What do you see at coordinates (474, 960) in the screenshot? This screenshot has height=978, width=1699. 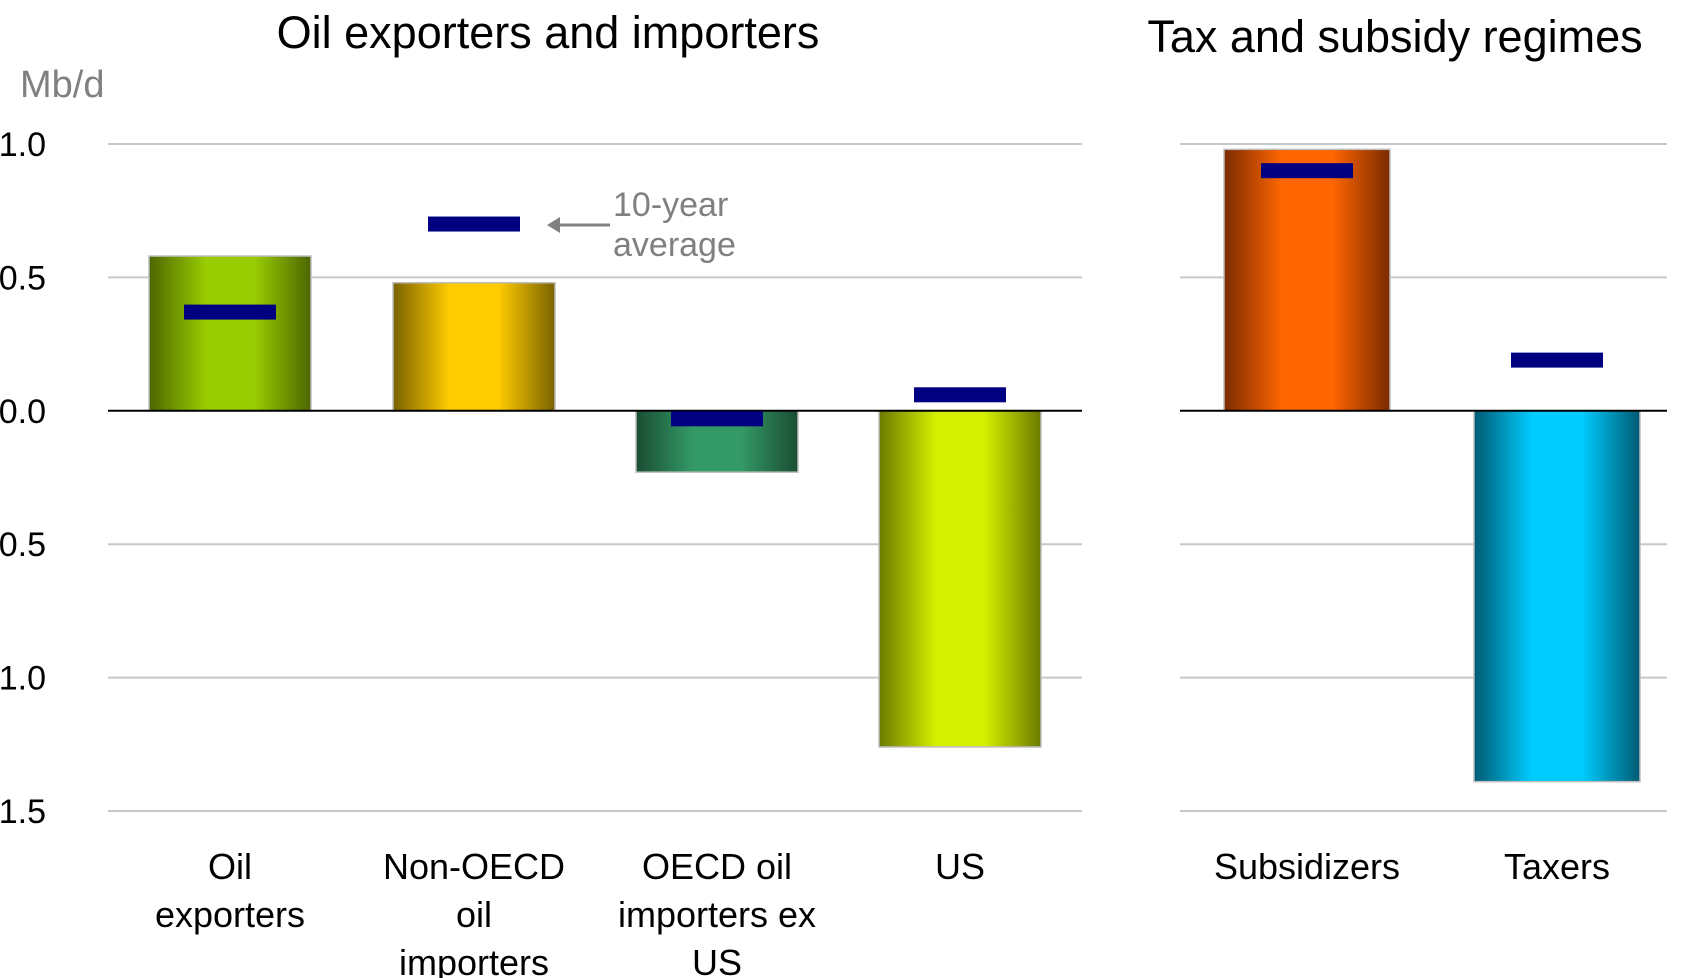 I see `category-label: importers` at bounding box center [474, 960].